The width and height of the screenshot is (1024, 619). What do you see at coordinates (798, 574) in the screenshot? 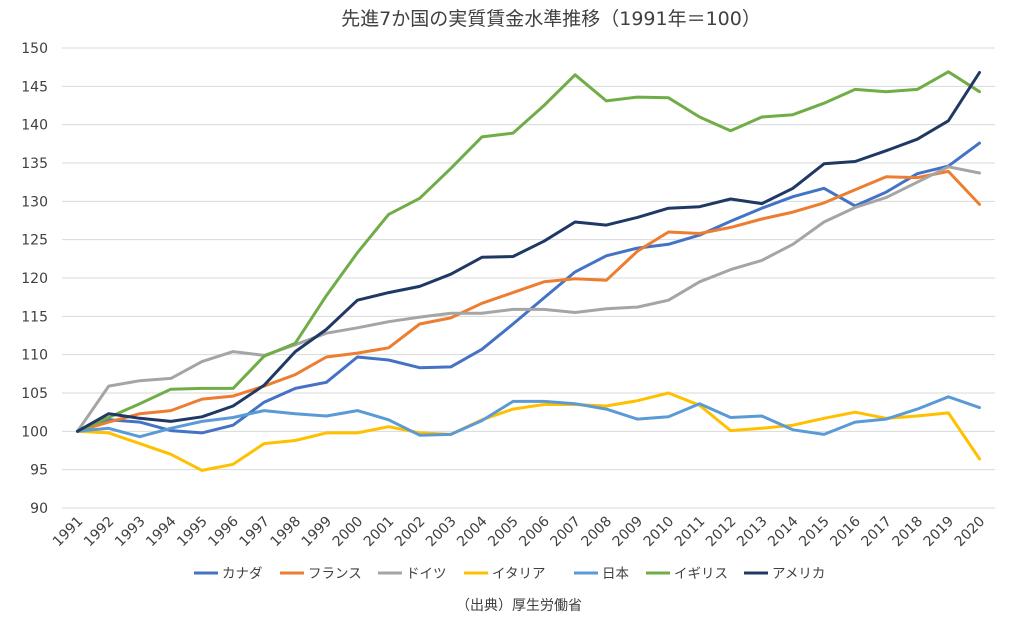
I see `legend-label: アメリカ` at bounding box center [798, 574].